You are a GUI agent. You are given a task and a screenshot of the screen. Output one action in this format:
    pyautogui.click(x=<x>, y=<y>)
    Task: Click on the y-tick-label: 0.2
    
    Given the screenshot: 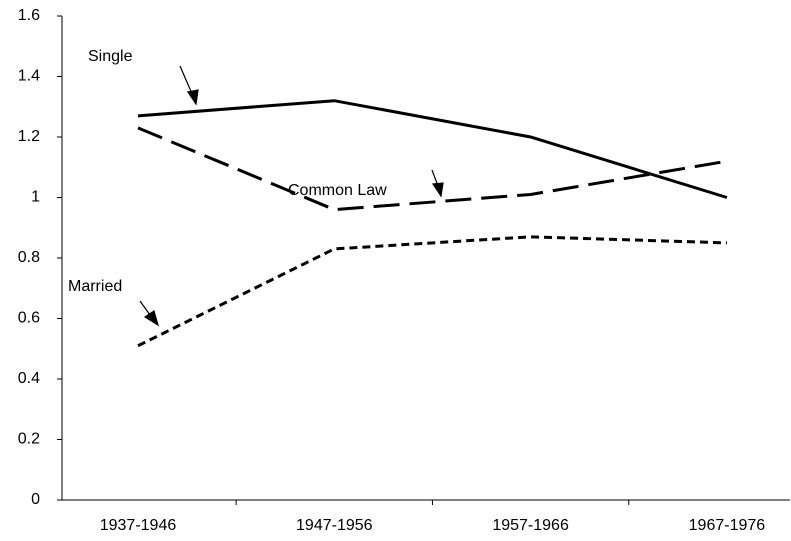 What is the action you would take?
    pyautogui.click(x=29, y=439)
    